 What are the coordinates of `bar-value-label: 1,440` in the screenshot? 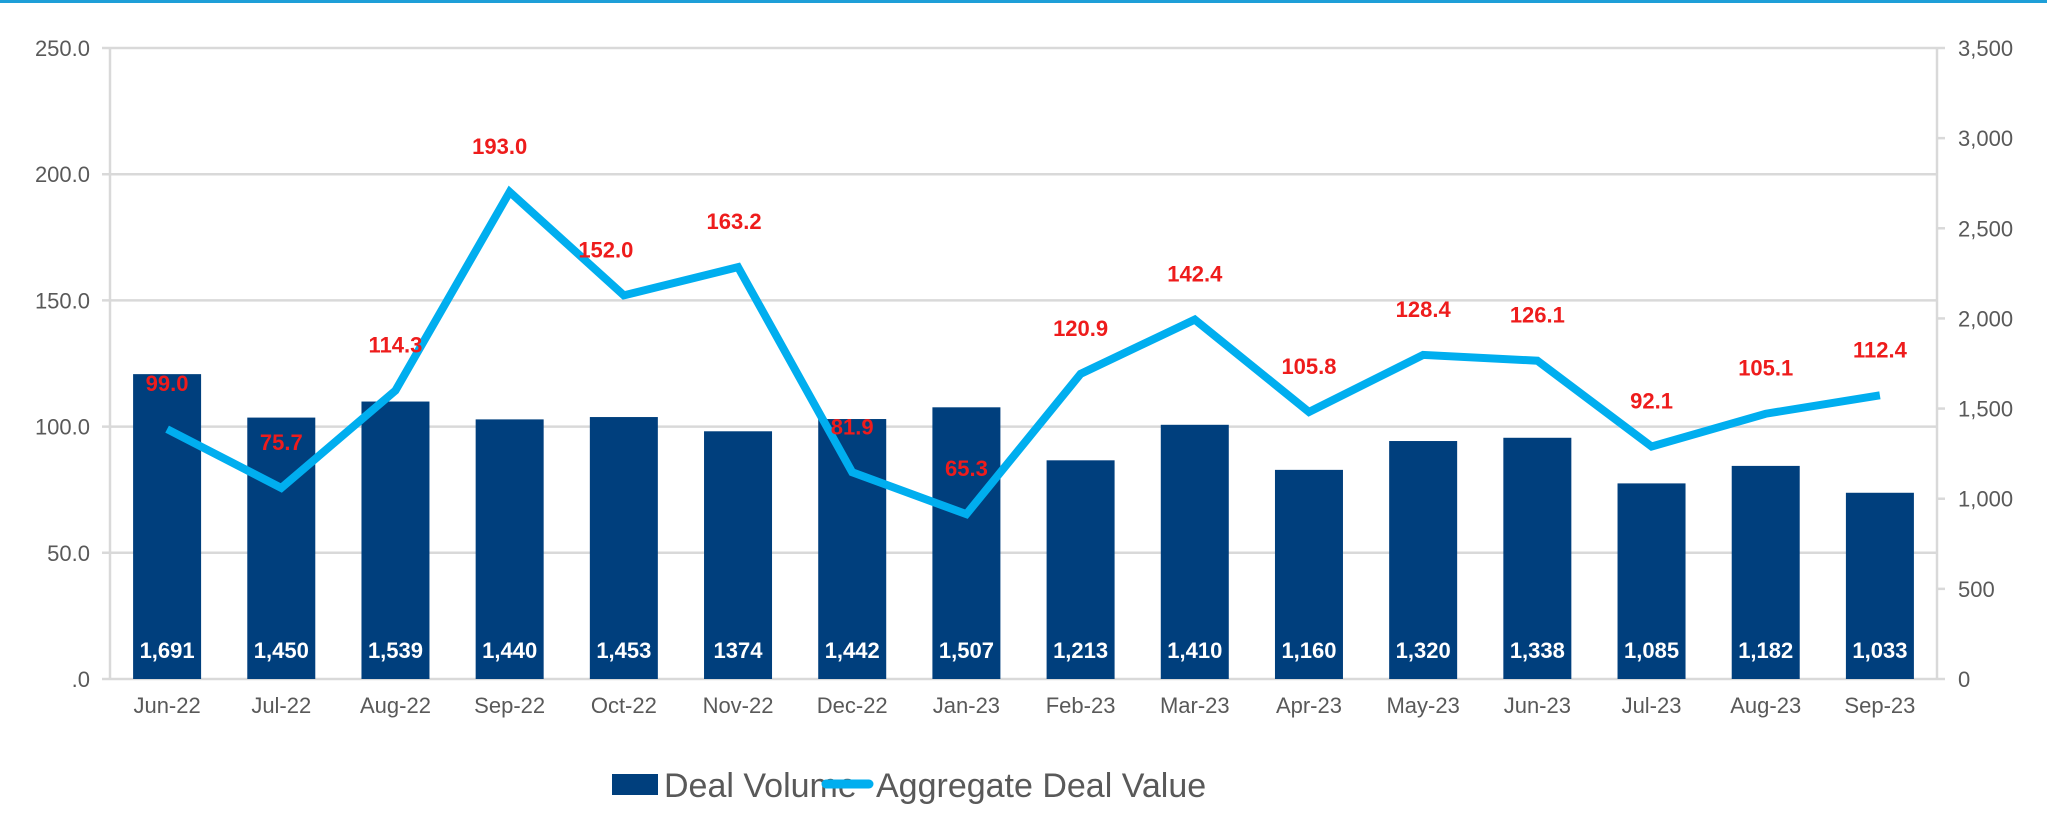 It's located at (509, 650).